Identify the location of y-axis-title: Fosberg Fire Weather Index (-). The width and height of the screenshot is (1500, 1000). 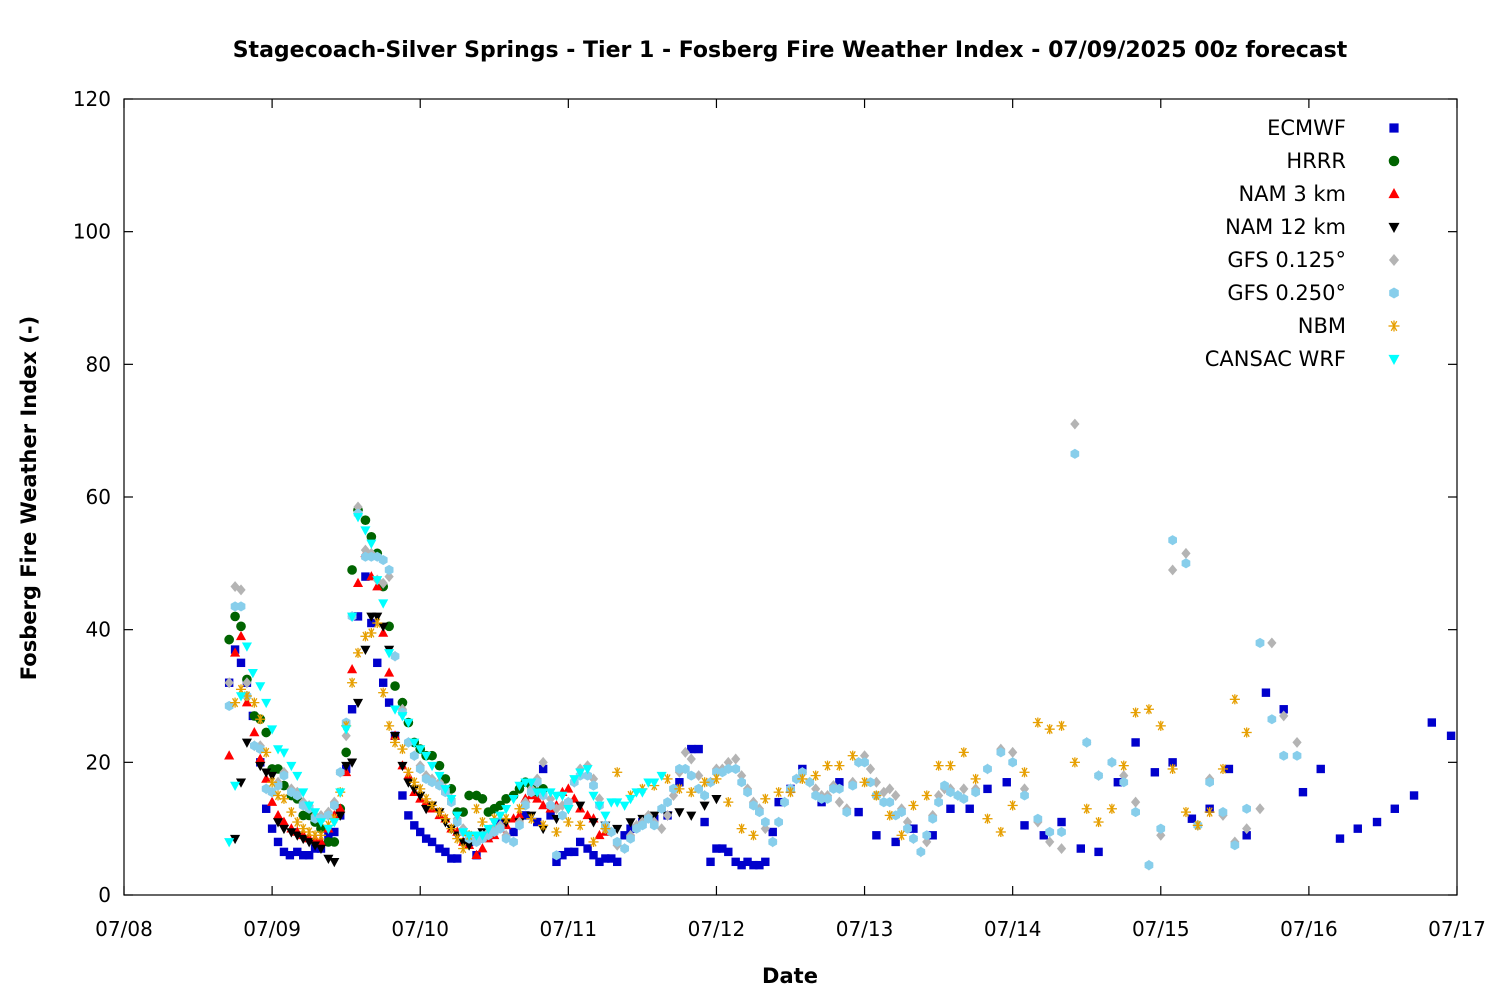
(29, 498).